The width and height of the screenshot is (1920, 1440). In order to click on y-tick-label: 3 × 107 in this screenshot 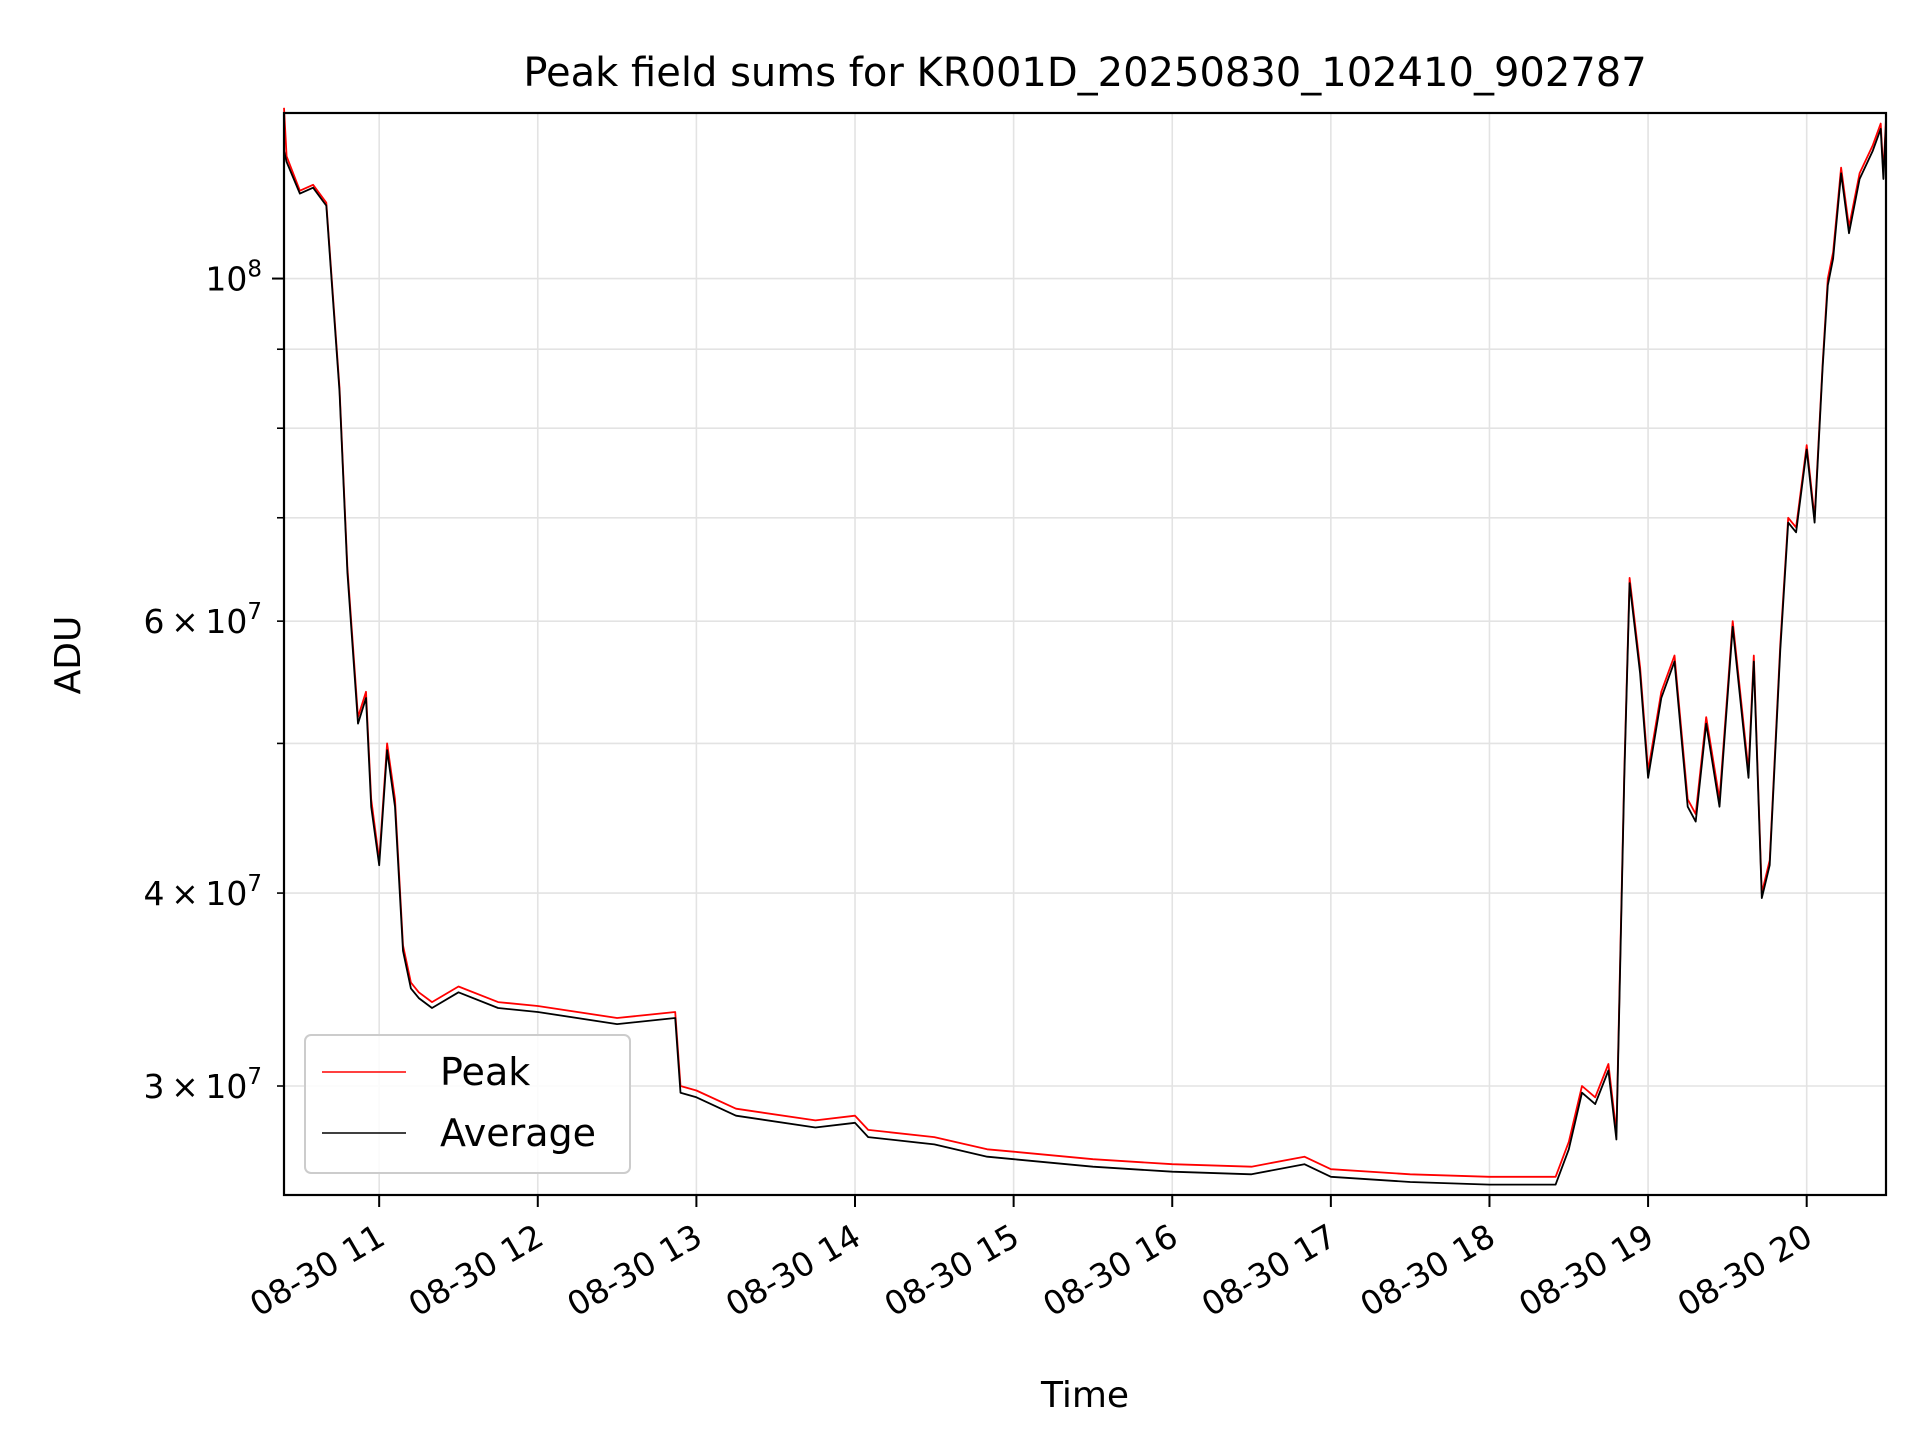, I will do `click(203, 1085)`.